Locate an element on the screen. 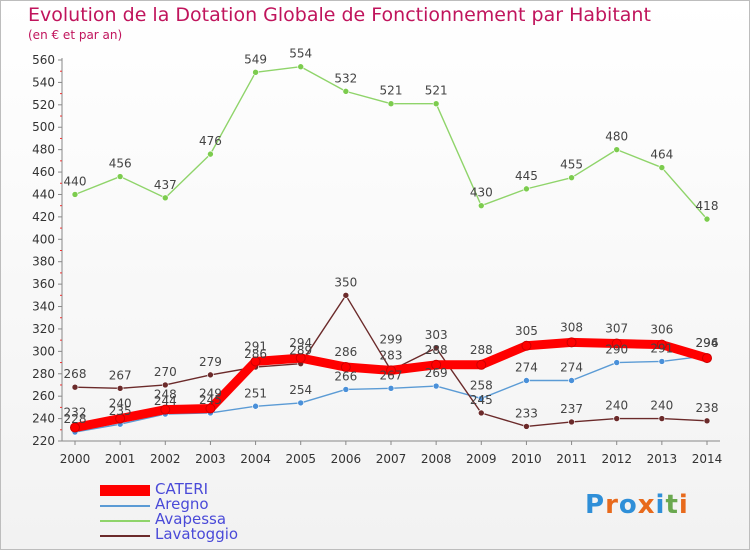 This screenshot has height=550, width=750. x-tick-label: 2011 is located at coordinates (571, 459).